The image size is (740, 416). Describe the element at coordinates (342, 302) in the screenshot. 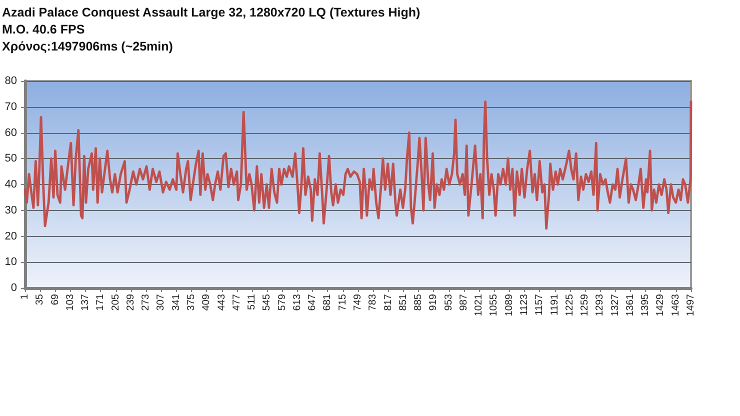

I see `x-tick-label: 715` at that location.